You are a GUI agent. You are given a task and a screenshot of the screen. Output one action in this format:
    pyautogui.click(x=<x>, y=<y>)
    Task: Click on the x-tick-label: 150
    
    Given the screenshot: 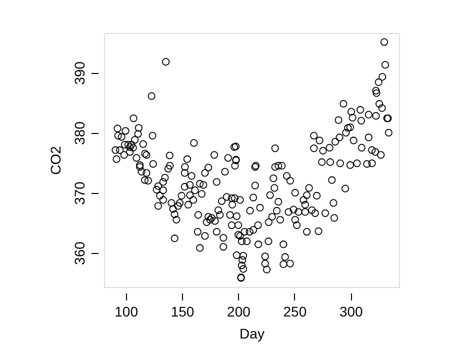 What is the action you would take?
    pyautogui.click(x=182, y=312)
    